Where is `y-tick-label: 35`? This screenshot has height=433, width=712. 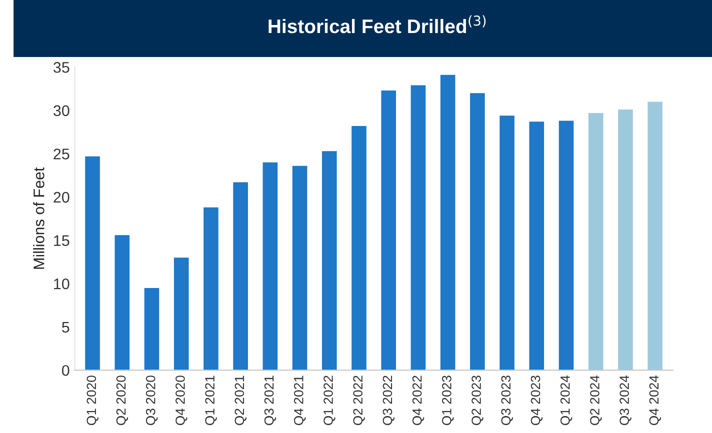 y-tick-label: 35 is located at coordinates (61, 67).